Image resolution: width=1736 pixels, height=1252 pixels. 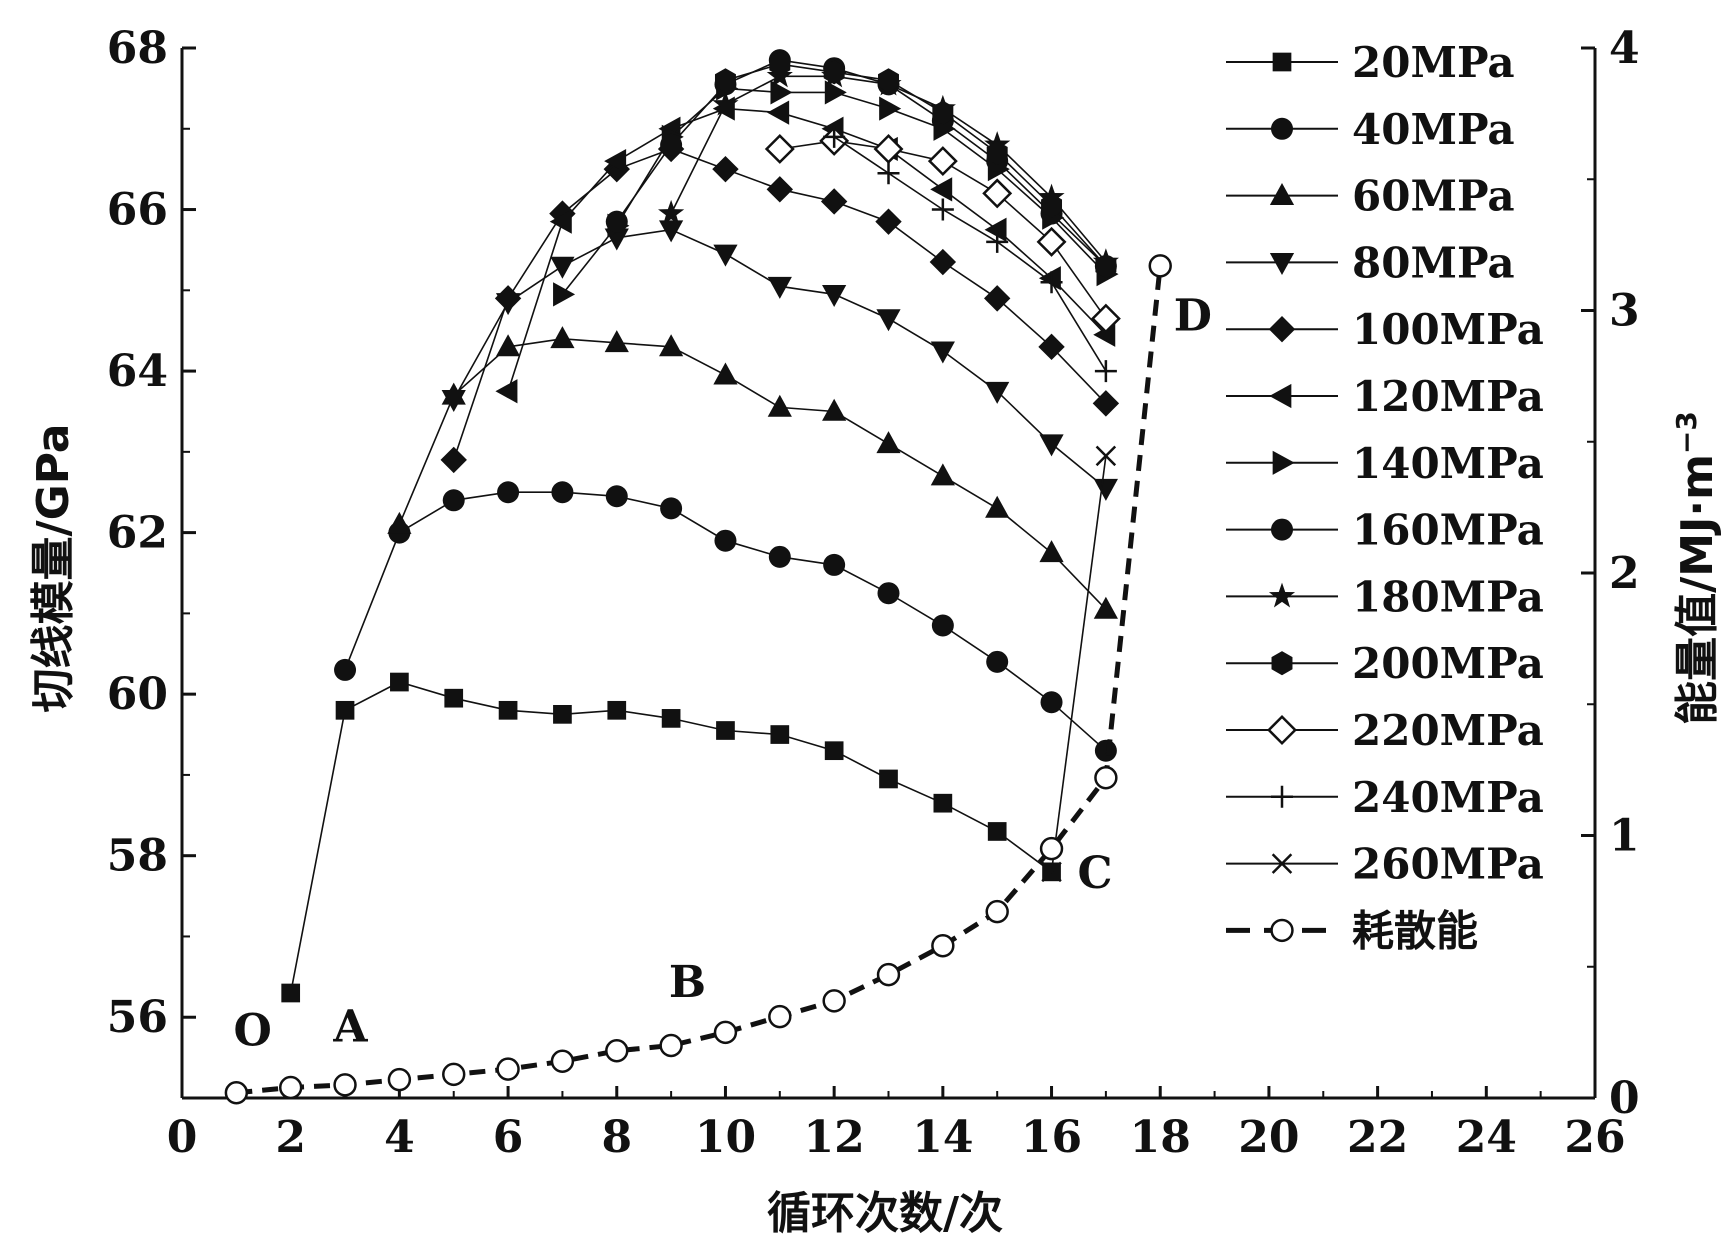 I want to click on series-20MPa, so click(x=671, y=837).